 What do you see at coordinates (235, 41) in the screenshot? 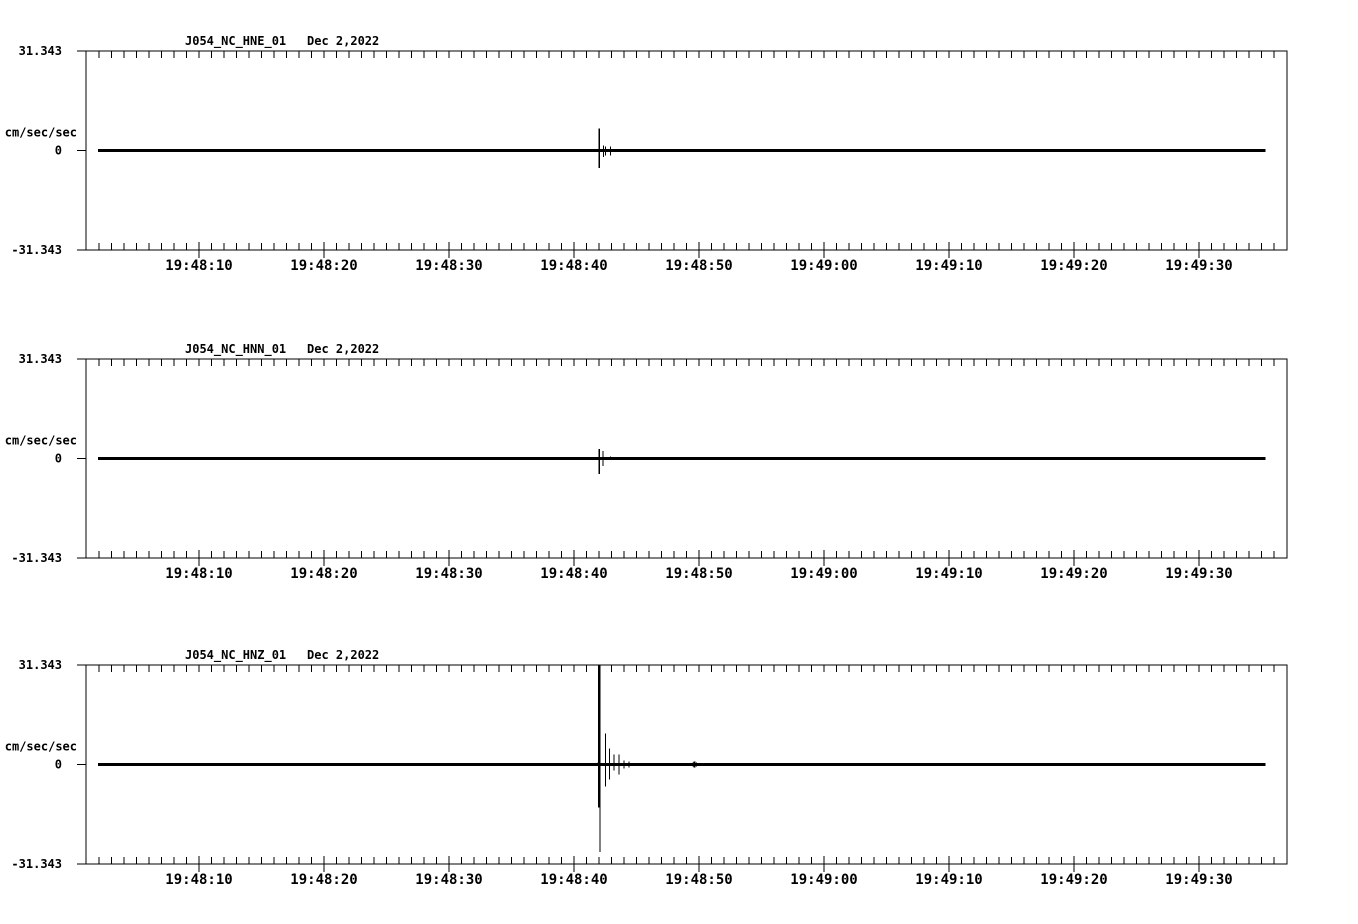
I see `panel-title: J054_NC_HNE_01` at bounding box center [235, 41].